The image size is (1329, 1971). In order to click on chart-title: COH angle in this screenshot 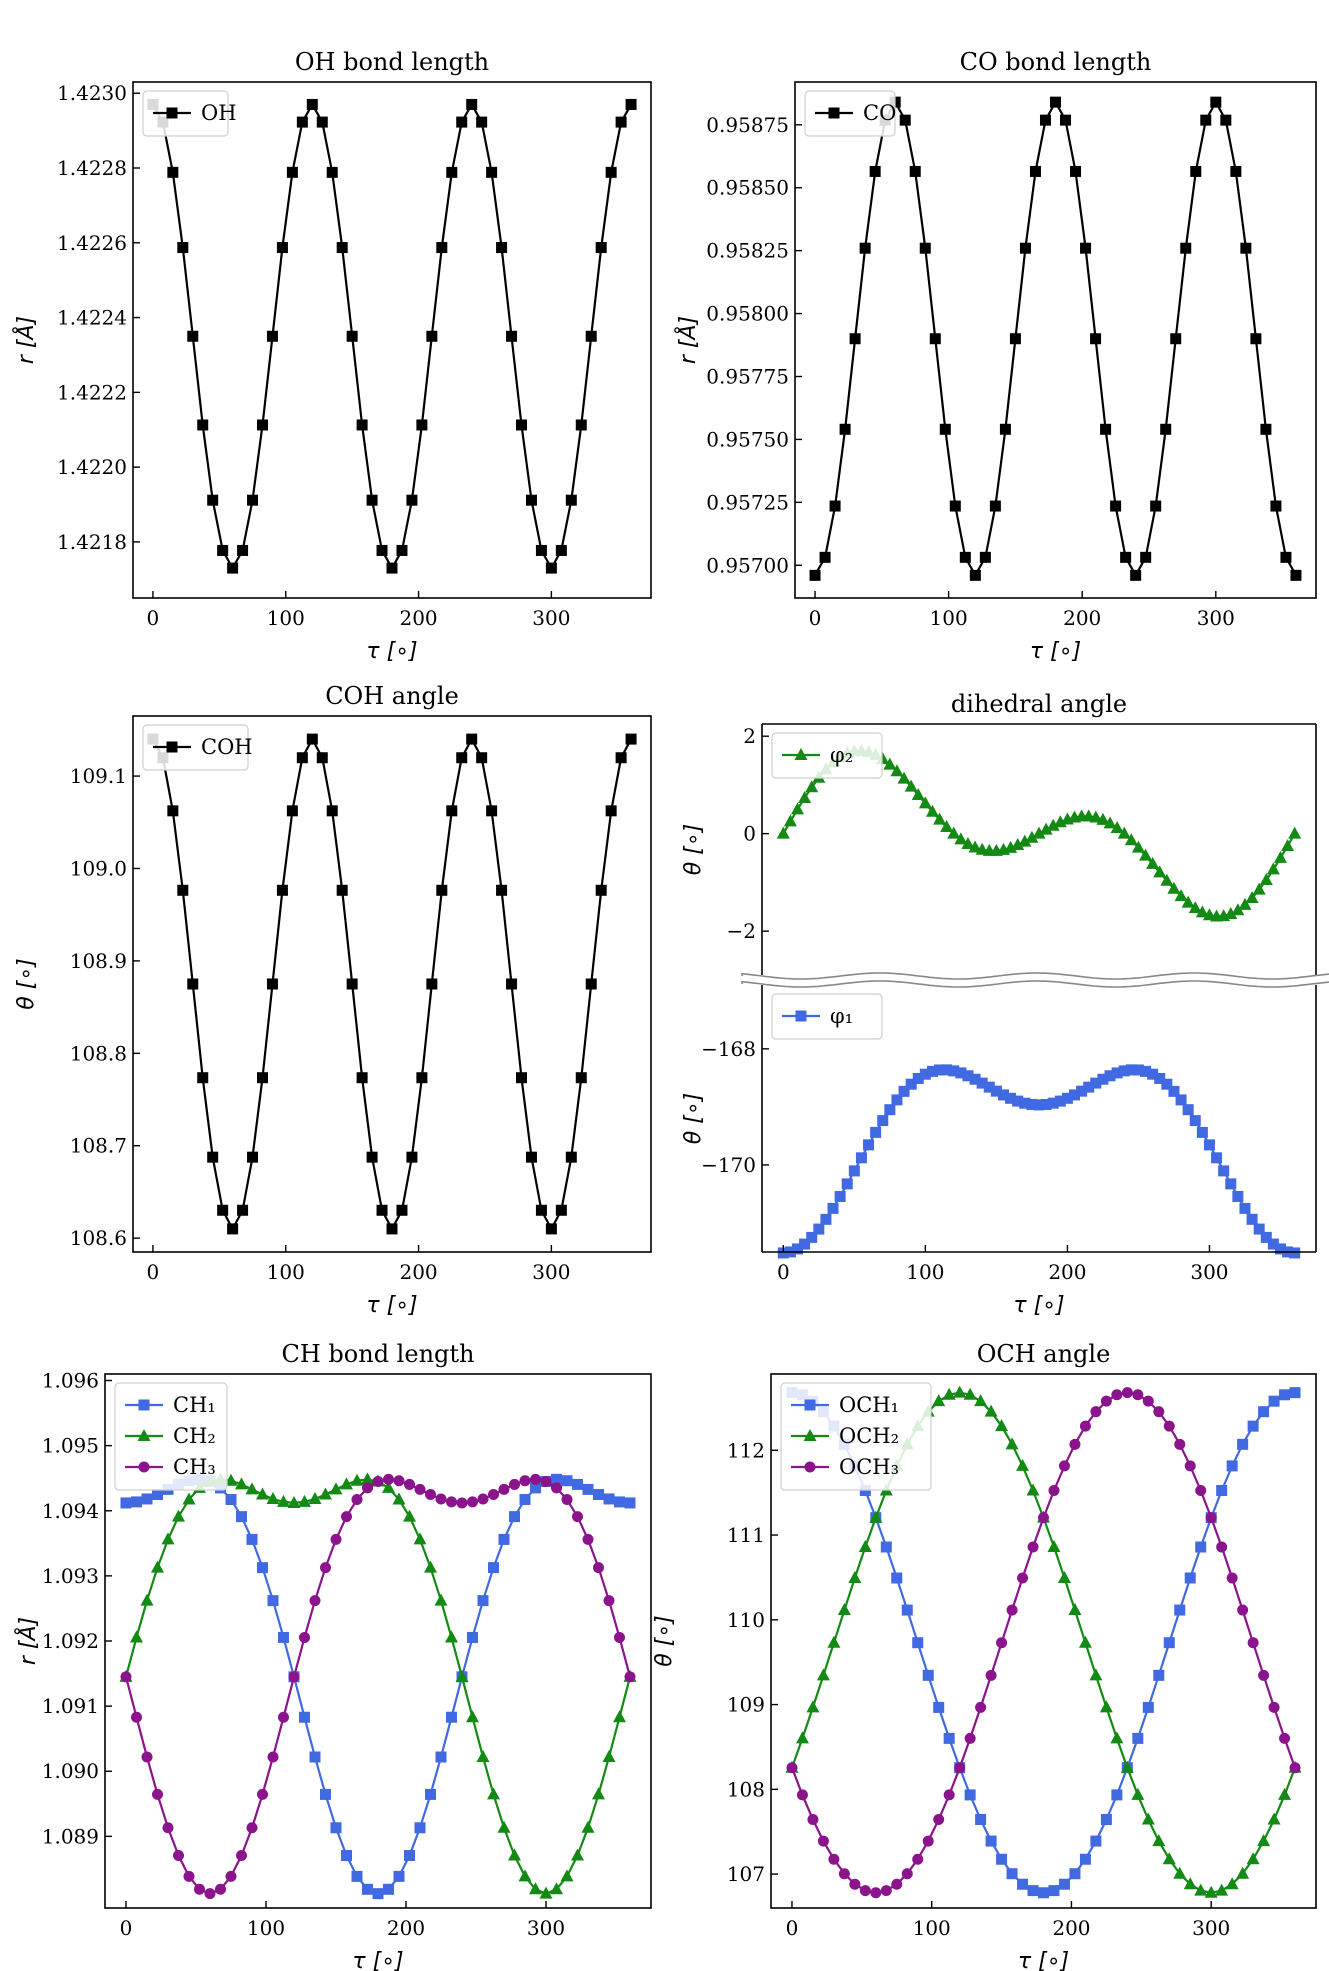, I will do `click(392, 696)`.